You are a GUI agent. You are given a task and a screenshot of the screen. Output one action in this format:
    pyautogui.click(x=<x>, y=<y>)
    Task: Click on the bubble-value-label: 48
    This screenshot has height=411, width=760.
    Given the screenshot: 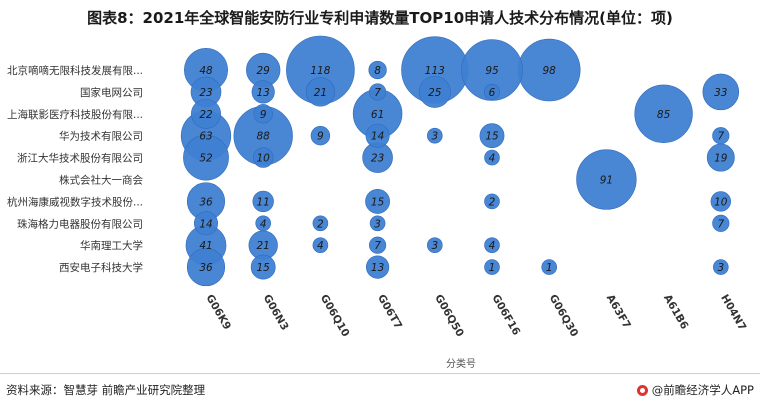 What is the action you would take?
    pyautogui.click(x=206, y=71)
    